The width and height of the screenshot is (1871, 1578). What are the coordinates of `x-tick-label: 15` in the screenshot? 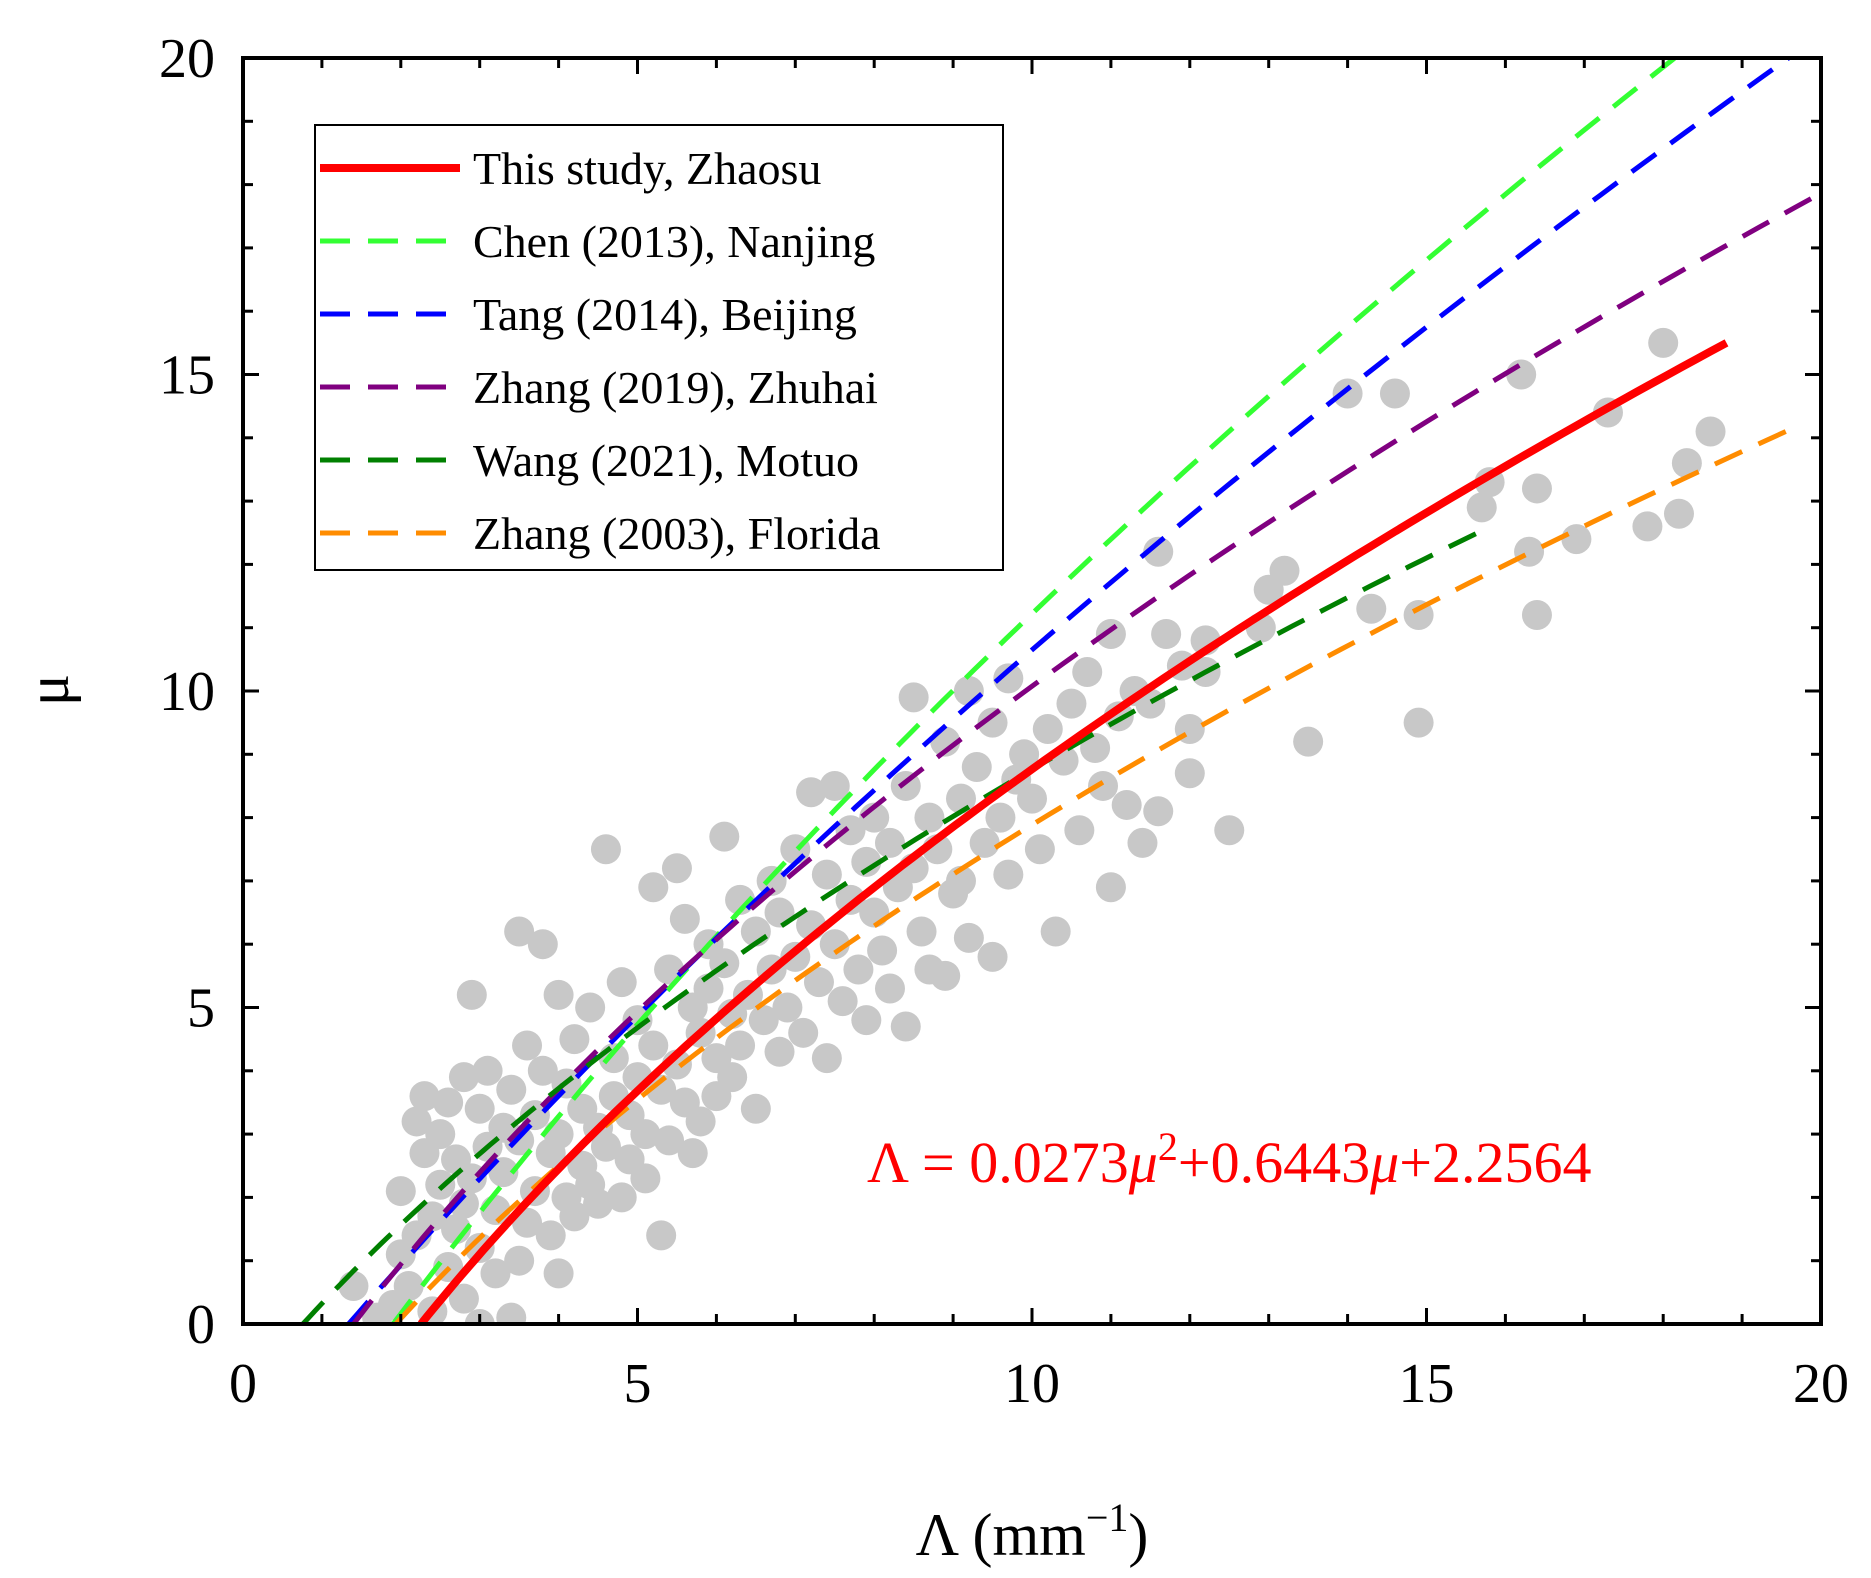 It's located at (1427, 1384).